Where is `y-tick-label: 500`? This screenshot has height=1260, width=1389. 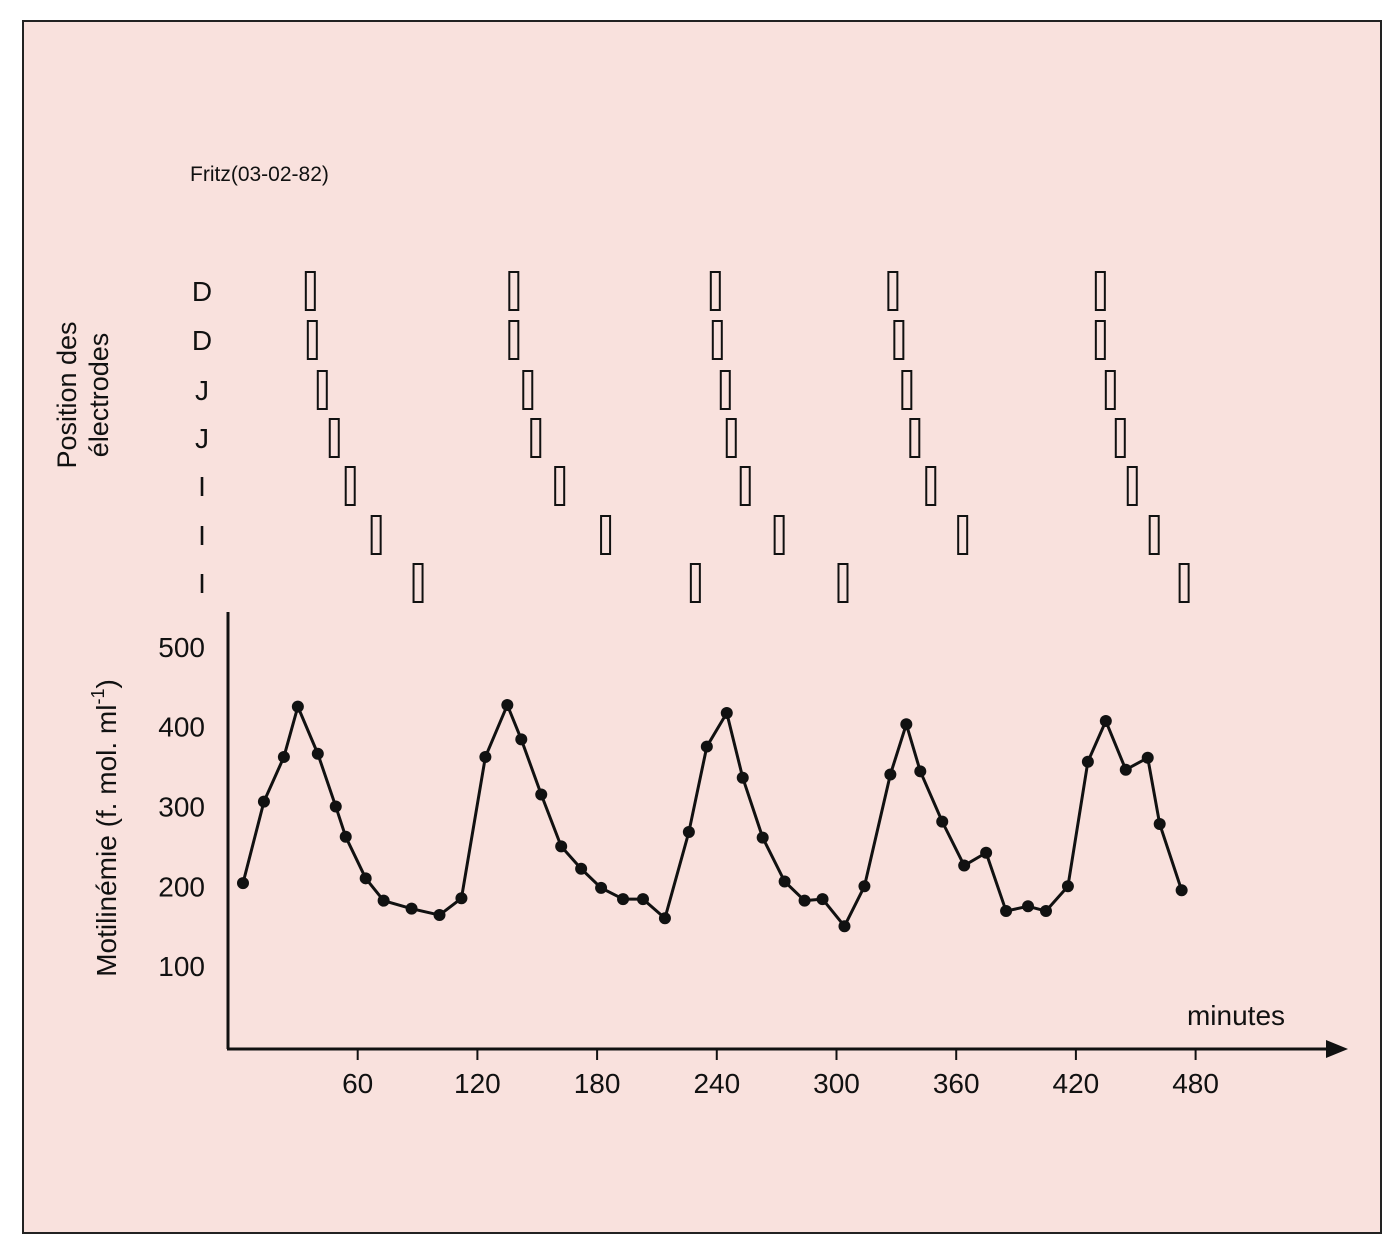 y-tick-label: 500 is located at coordinates (181, 647).